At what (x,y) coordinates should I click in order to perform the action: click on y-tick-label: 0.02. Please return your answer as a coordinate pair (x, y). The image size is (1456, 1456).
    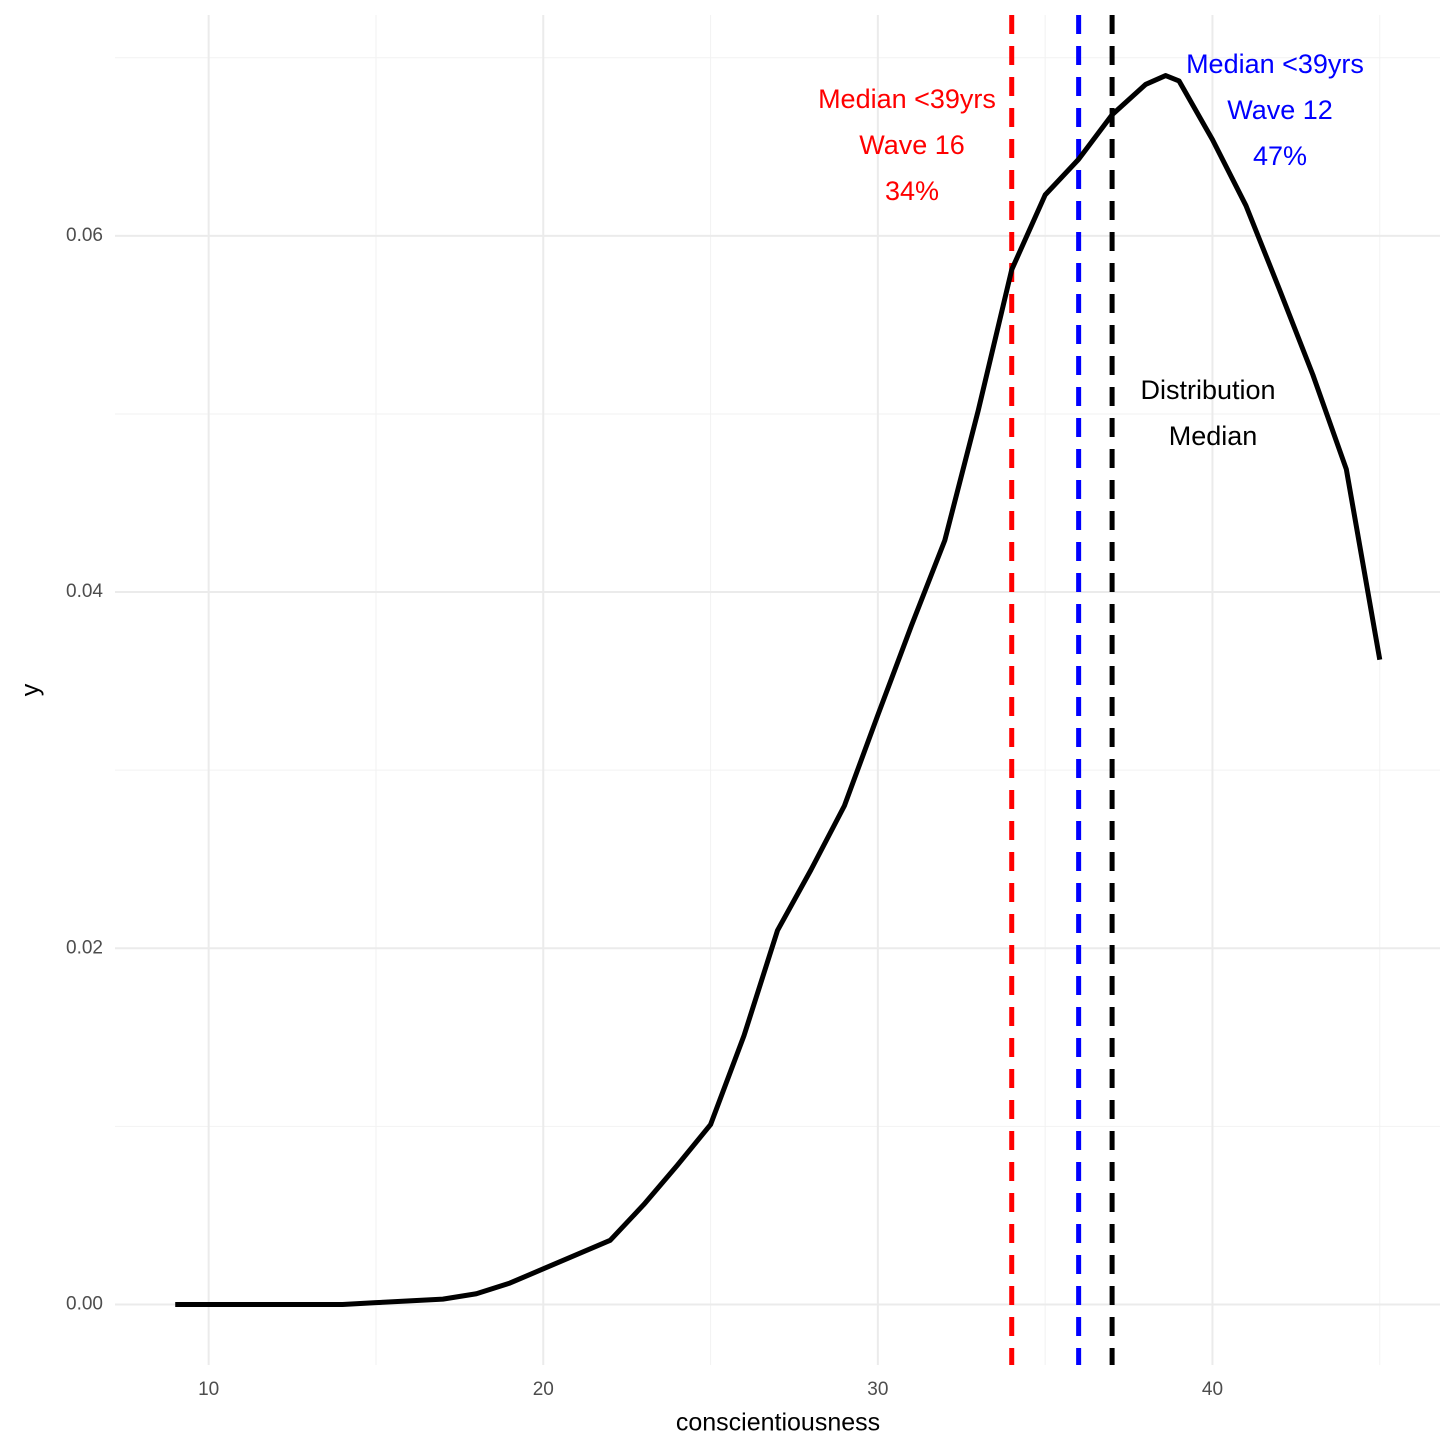
    Looking at the image, I should click on (84, 947).